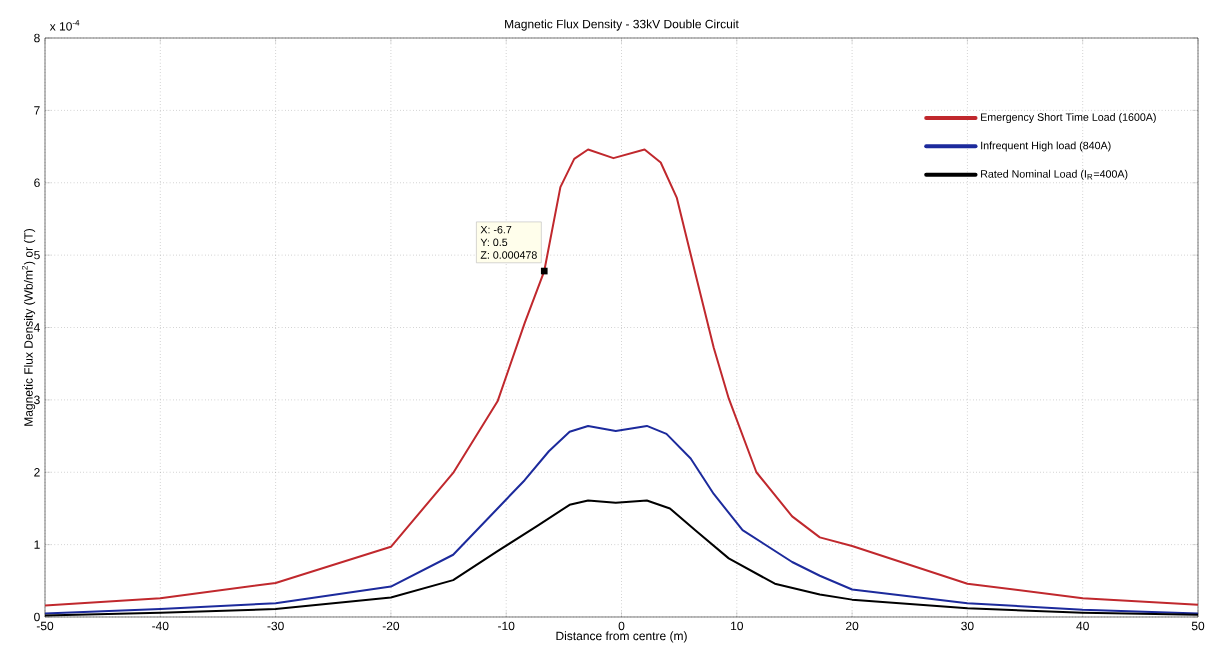  What do you see at coordinates (64, 25) in the screenshot?
I see `text: x 10$^{-4}$` at bounding box center [64, 25].